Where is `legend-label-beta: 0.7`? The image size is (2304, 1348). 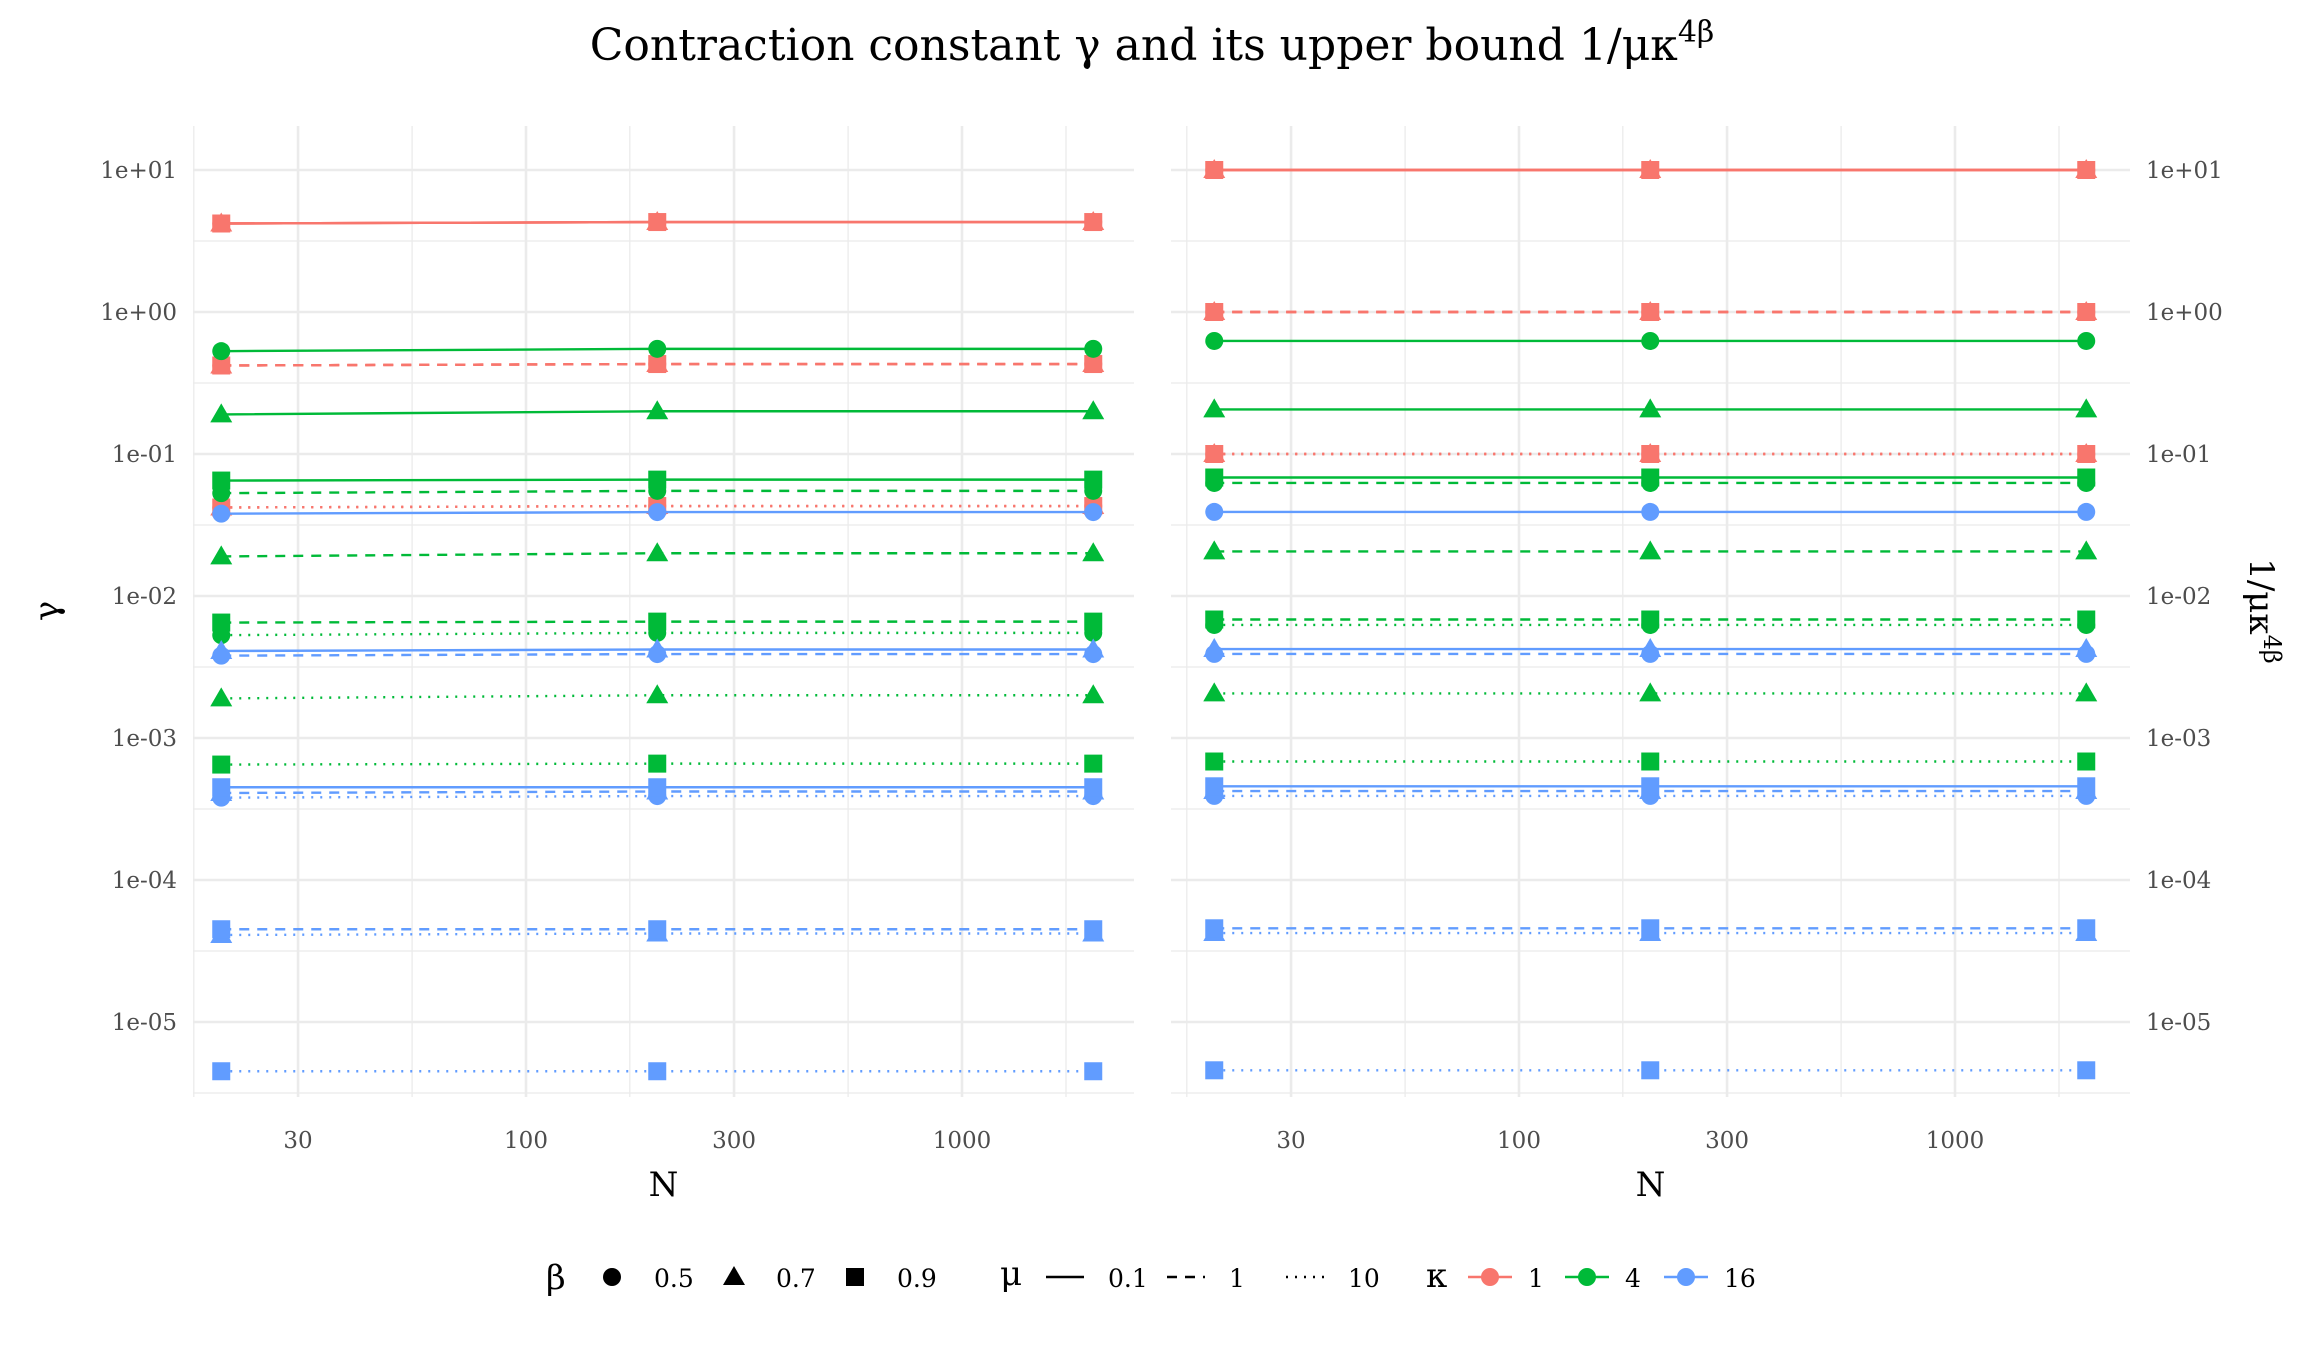 legend-label-beta: 0.7 is located at coordinates (796, 1278).